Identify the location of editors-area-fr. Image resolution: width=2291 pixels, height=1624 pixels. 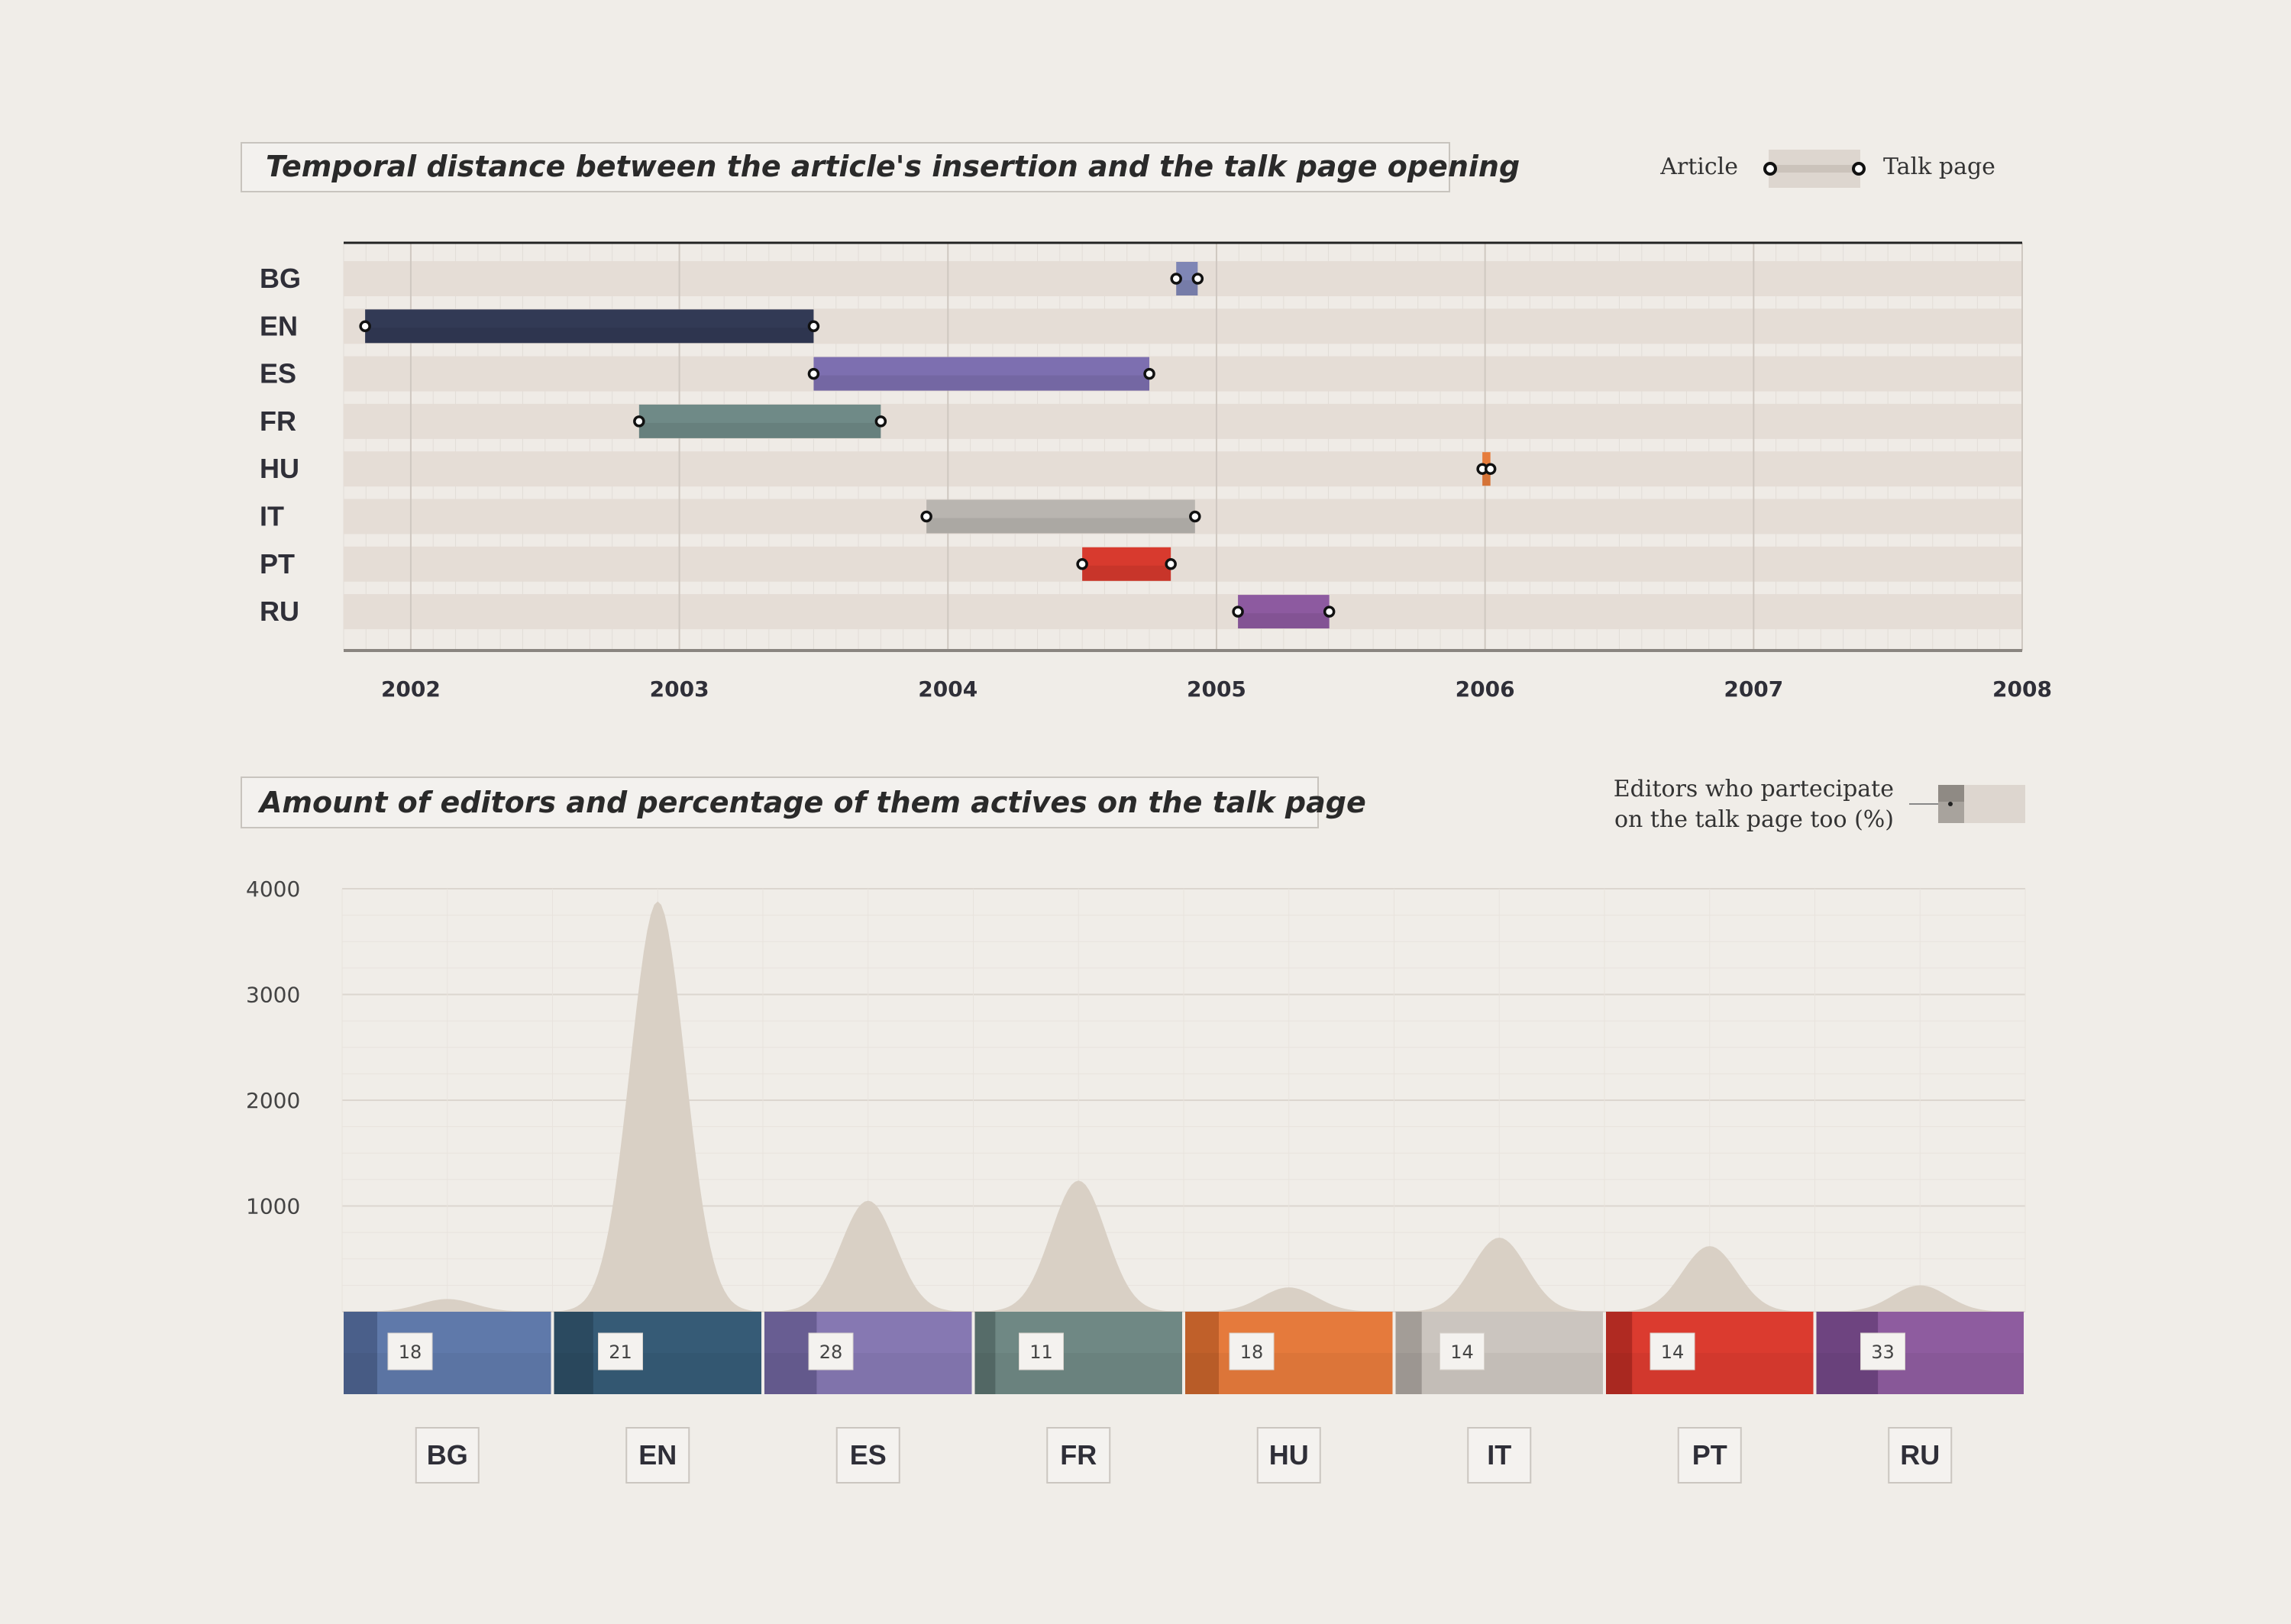
(1079, 1246).